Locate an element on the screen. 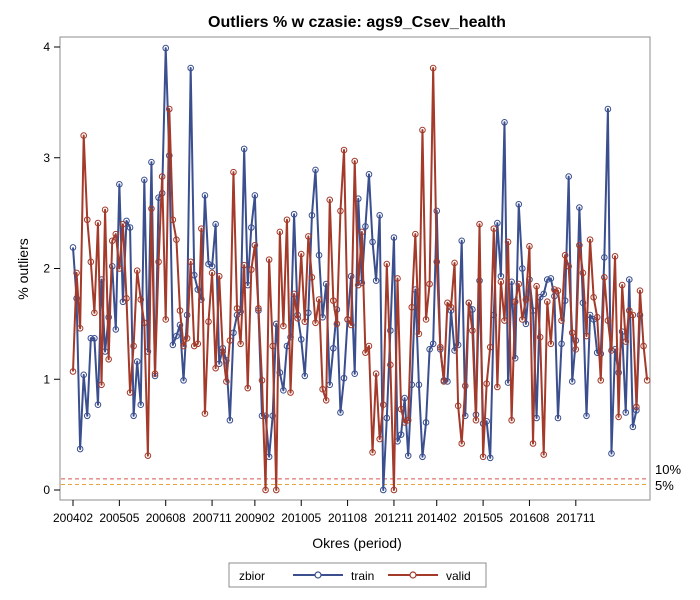 The width and height of the screenshot is (700, 600). chart-title: Outliers % w czasie: ags9_Csev_health is located at coordinates (357, 22).